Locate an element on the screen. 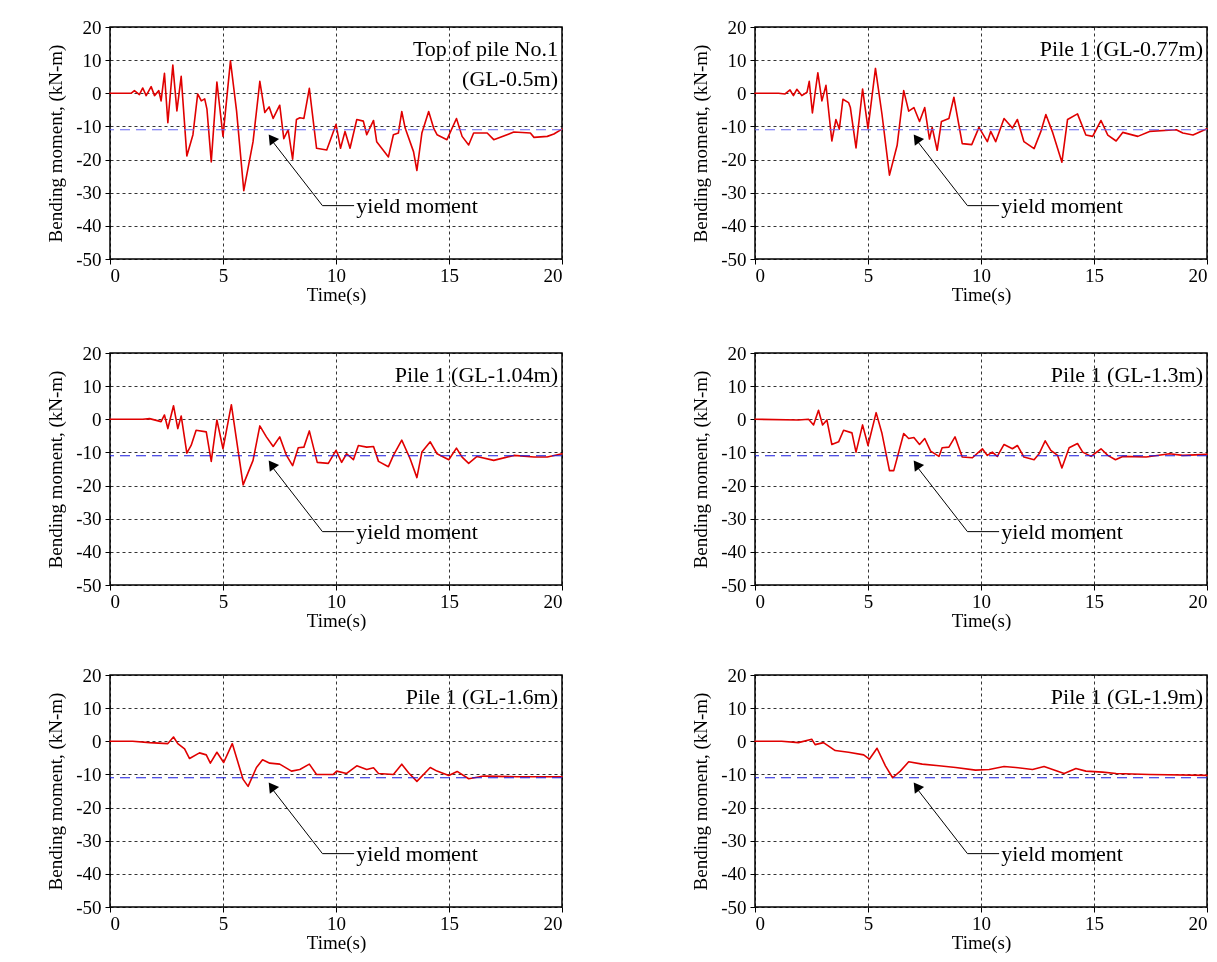 This screenshot has height=962, width=1217. chart-title: Pile 1 (GL-1.9m) is located at coordinates (1126, 696).